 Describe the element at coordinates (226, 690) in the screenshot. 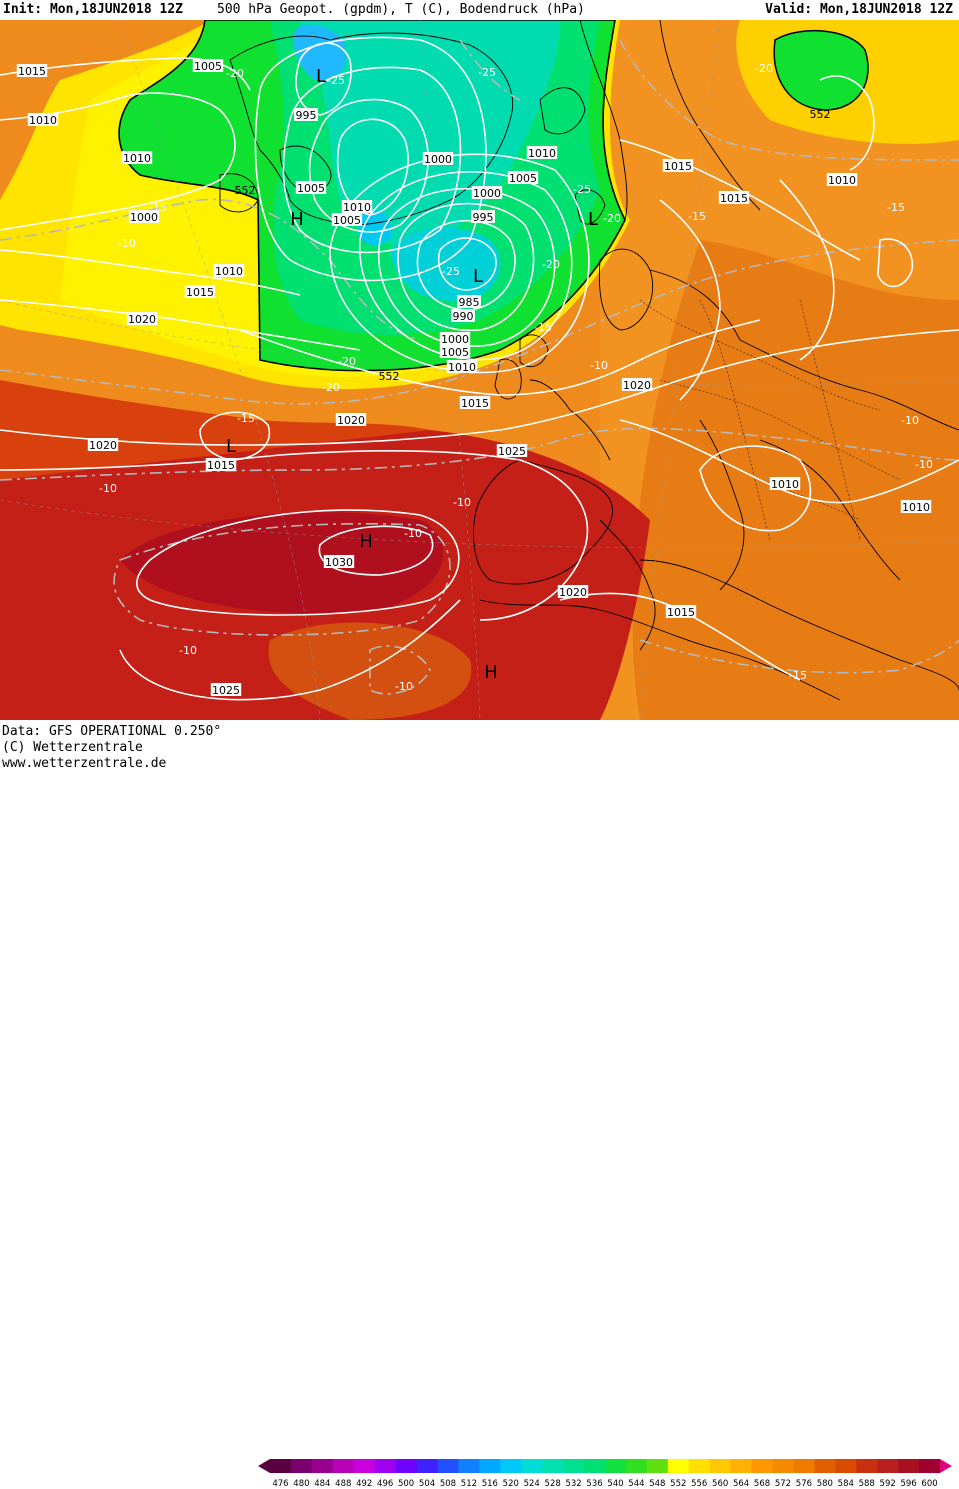

I see `isobar-label: 1025` at that location.